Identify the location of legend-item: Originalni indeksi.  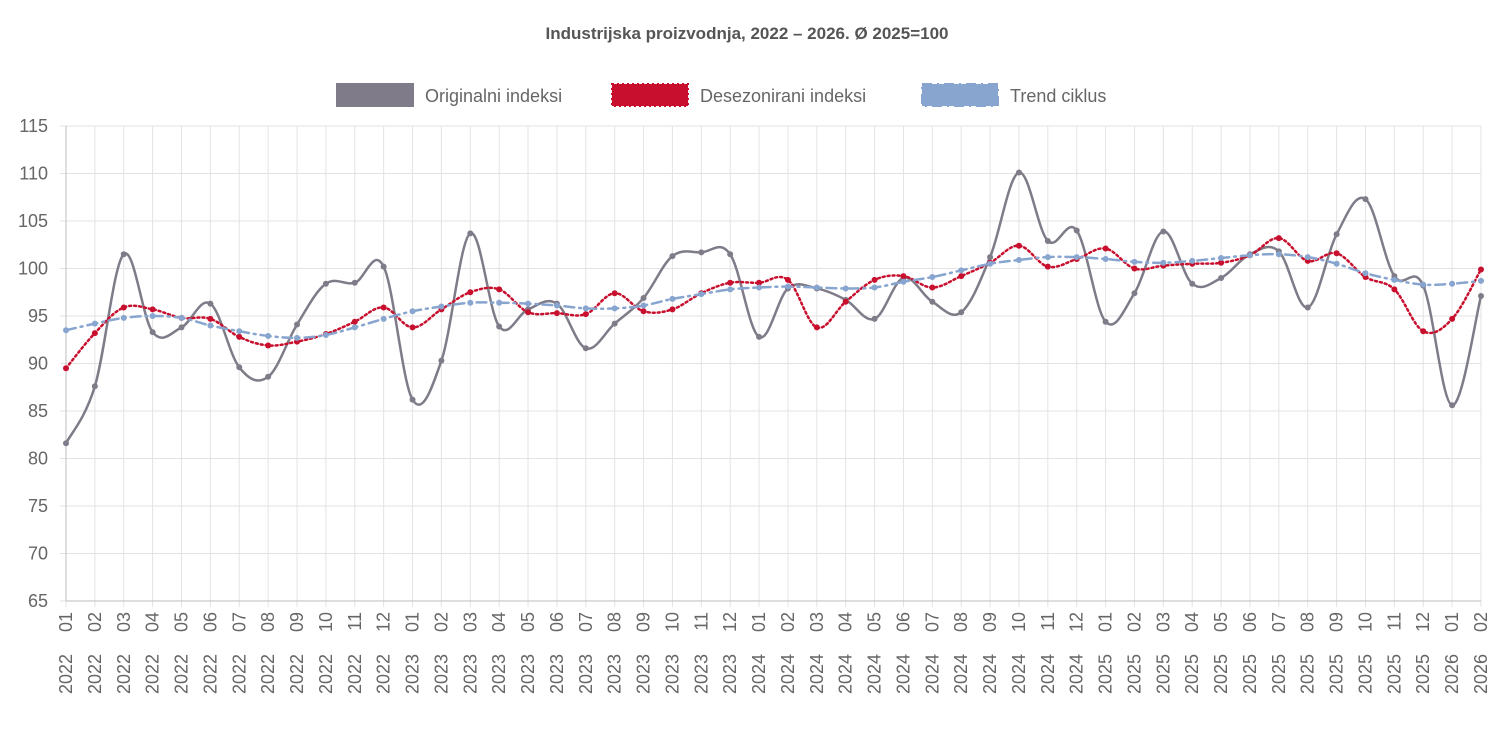
(449, 95).